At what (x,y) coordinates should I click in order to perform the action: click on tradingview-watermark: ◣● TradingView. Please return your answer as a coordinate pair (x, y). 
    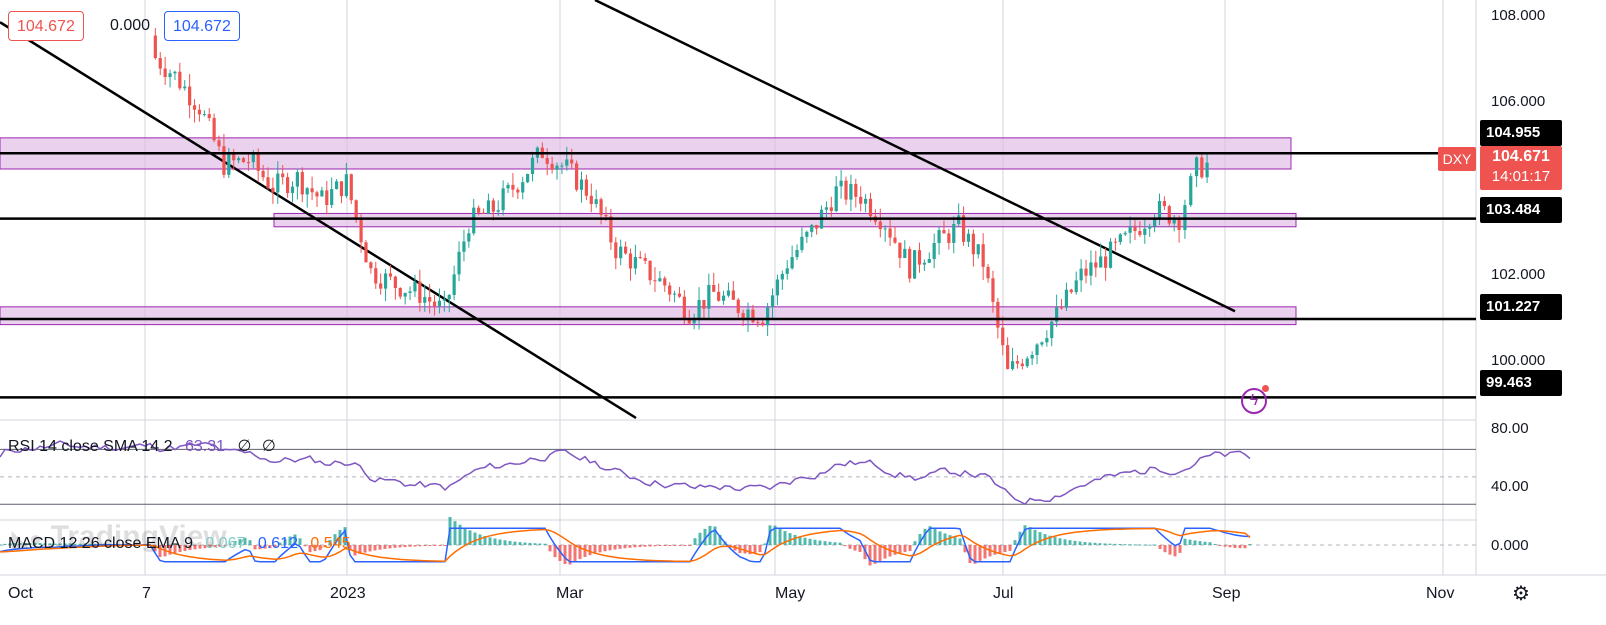
    Looking at the image, I should click on (119, 537).